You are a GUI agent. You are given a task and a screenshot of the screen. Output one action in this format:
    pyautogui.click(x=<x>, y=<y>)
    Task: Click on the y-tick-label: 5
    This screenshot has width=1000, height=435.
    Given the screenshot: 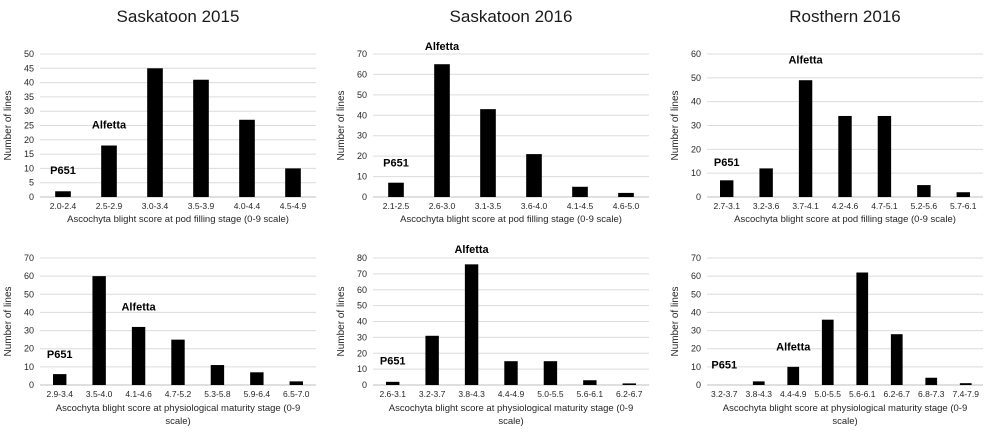 What is the action you would take?
    pyautogui.click(x=31, y=183)
    